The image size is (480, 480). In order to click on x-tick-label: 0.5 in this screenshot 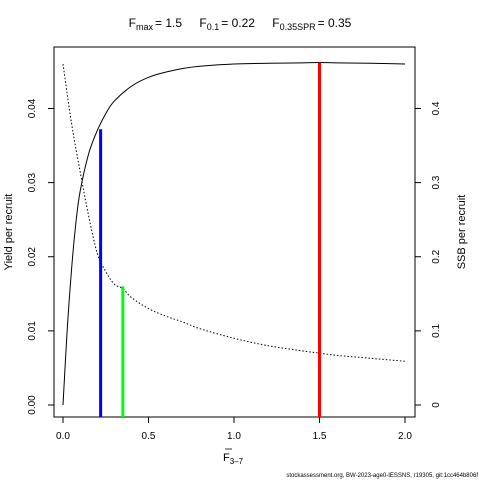, I will do `click(149, 436)`.